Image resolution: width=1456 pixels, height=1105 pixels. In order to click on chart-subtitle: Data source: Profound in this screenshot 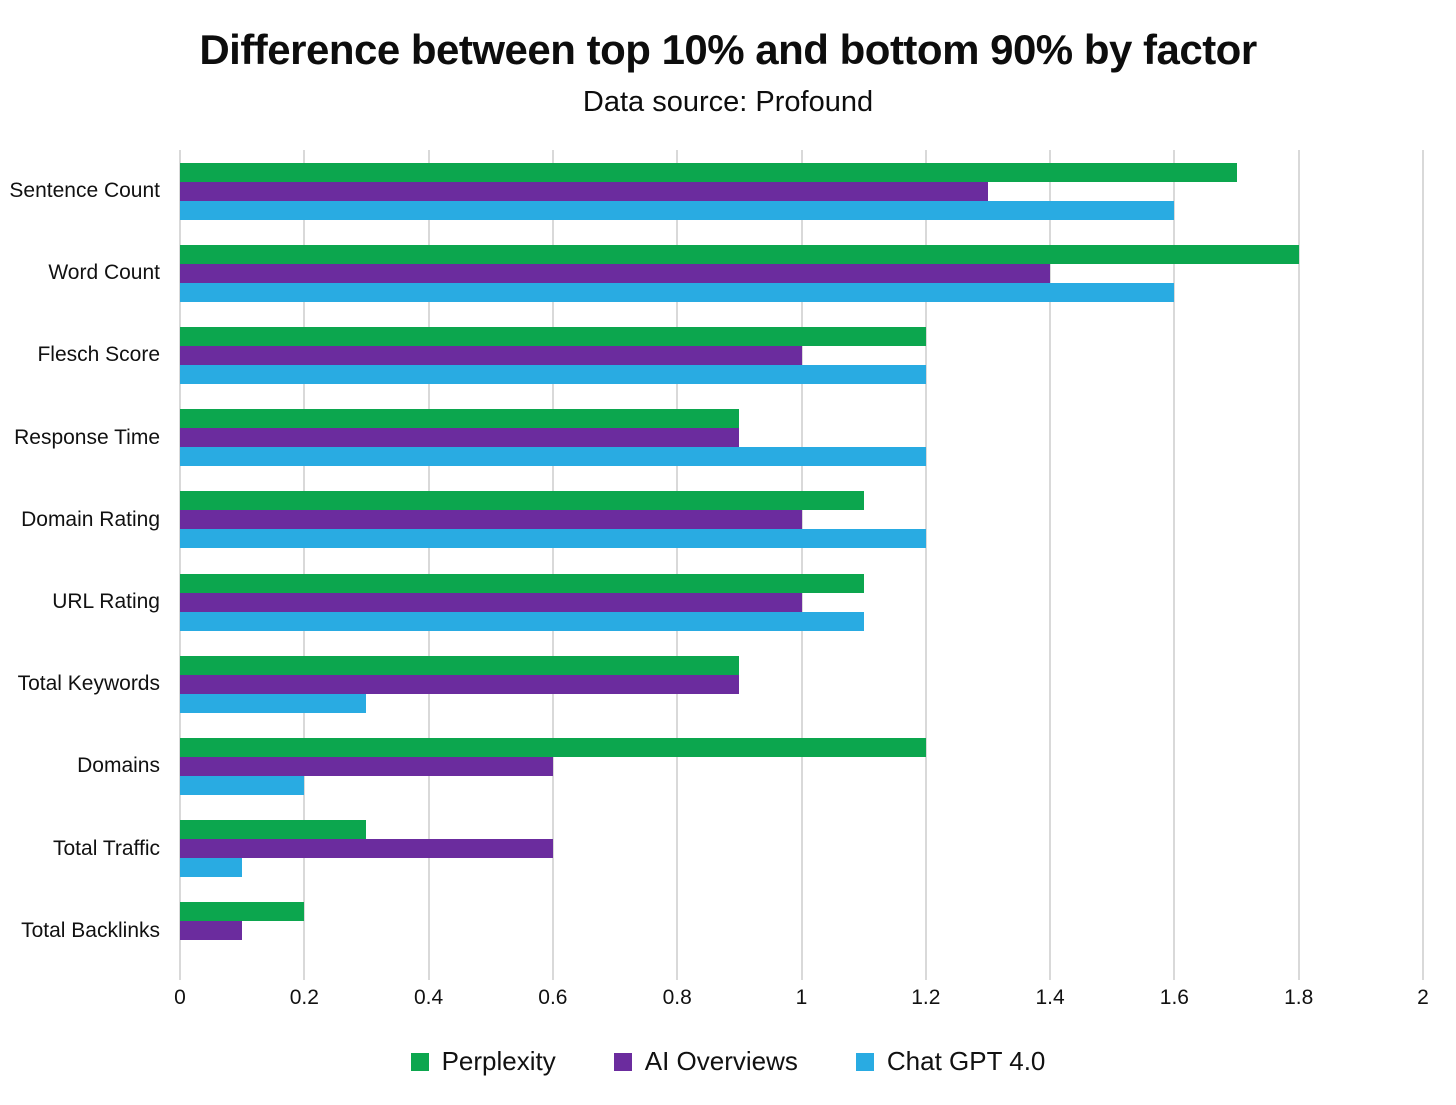, I will do `click(728, 102)`.